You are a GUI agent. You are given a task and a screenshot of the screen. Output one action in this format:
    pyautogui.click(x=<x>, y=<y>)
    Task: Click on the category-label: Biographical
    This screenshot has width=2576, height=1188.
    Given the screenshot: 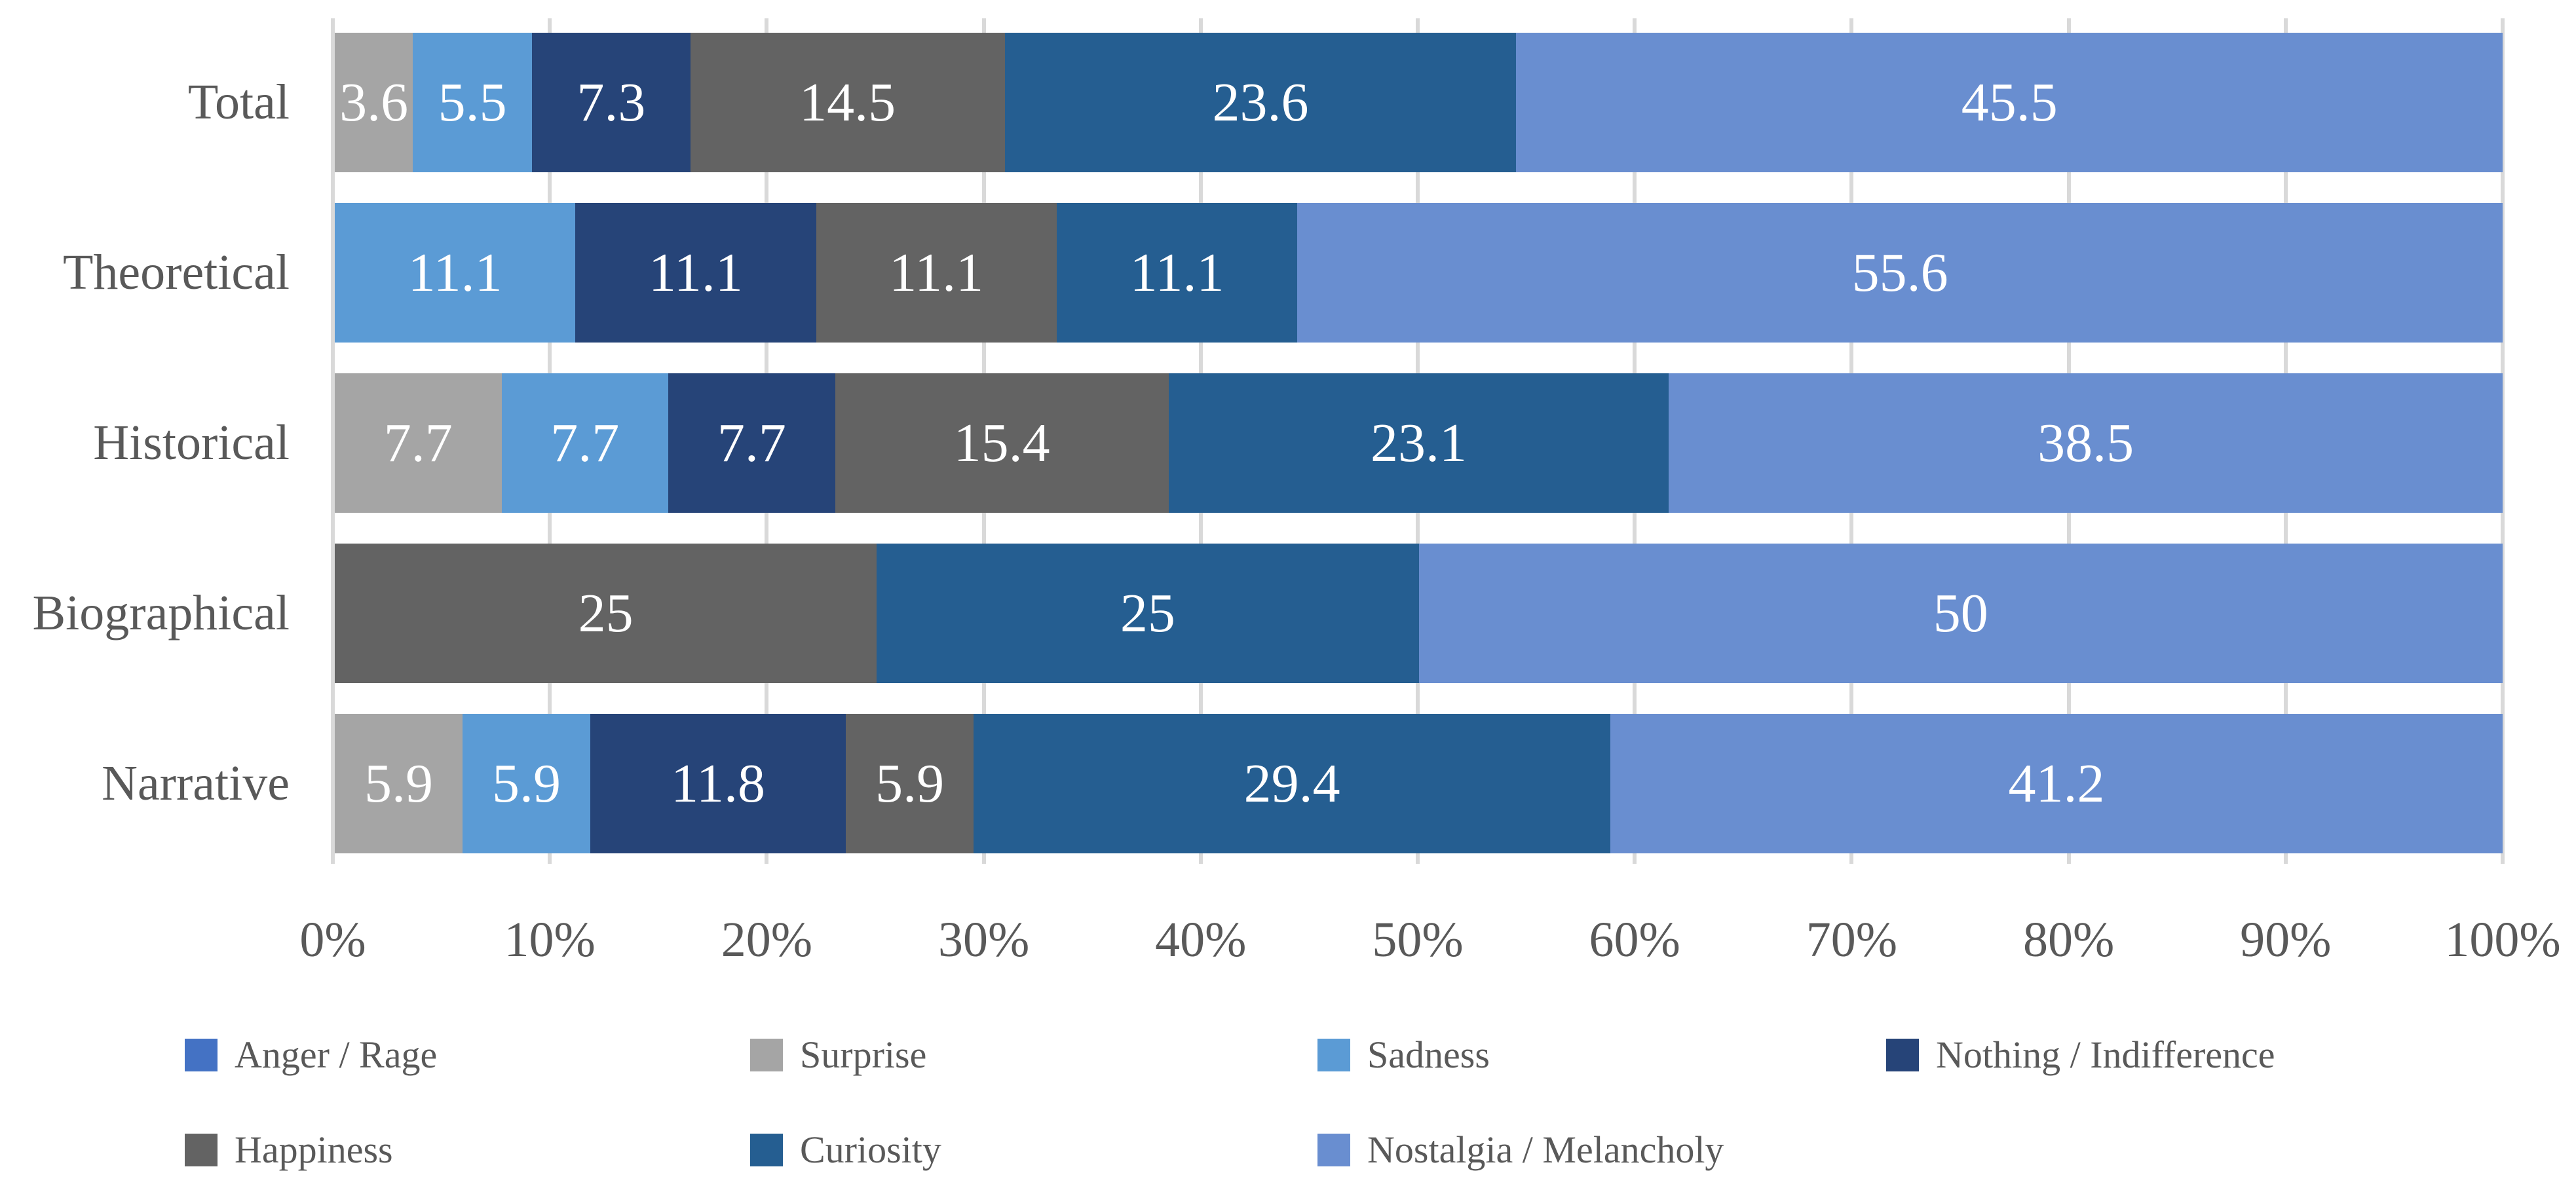 What is the action you would take?
    pyautogui.click(x=161, y=612)
    